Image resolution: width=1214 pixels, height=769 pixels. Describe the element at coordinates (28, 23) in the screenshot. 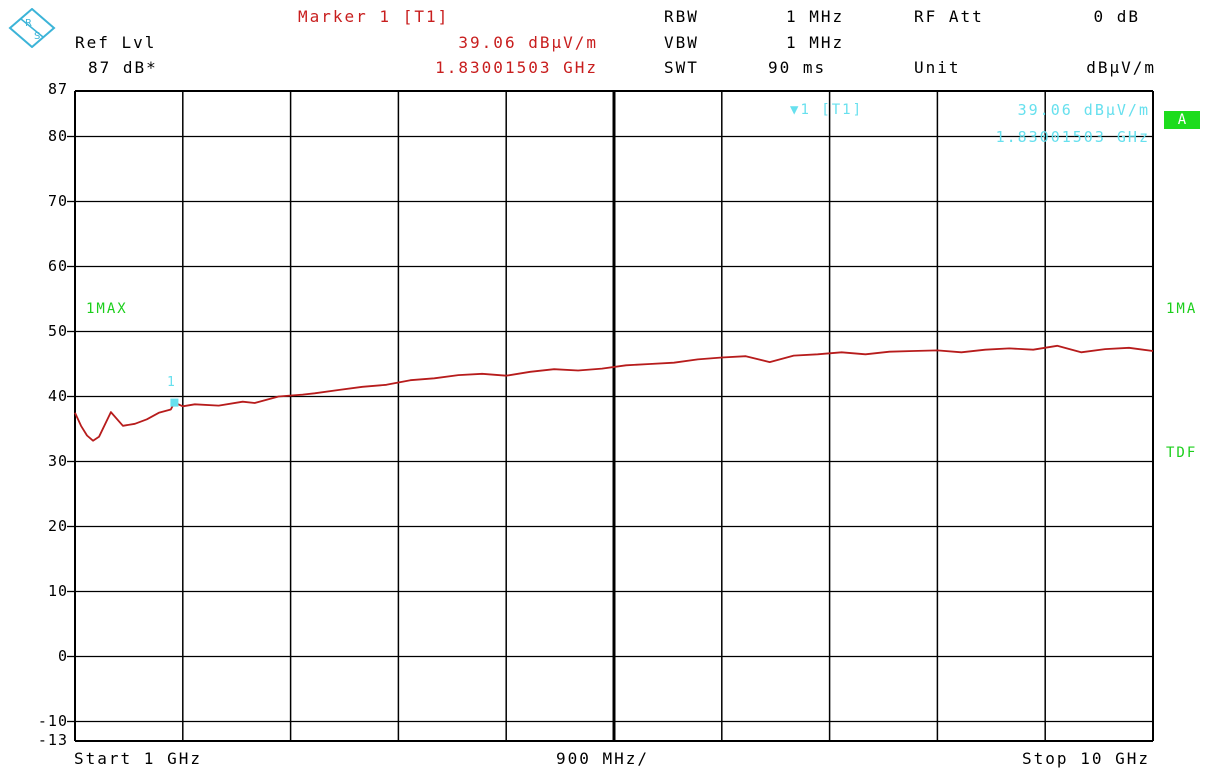

I see `svg-text: R` at that location.